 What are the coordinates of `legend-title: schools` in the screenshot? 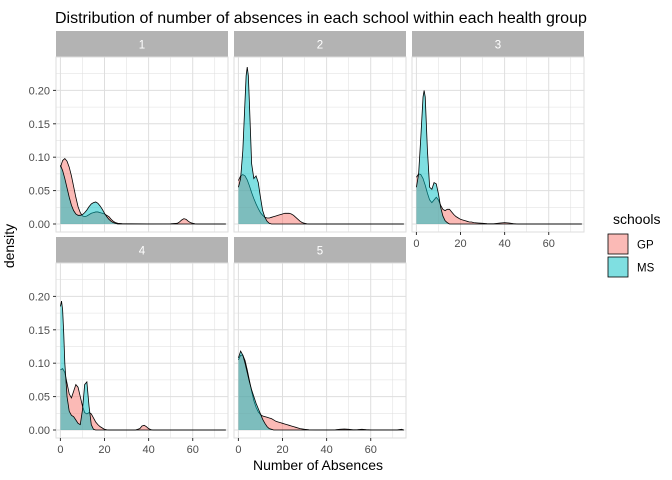 It's located at (636, 219).